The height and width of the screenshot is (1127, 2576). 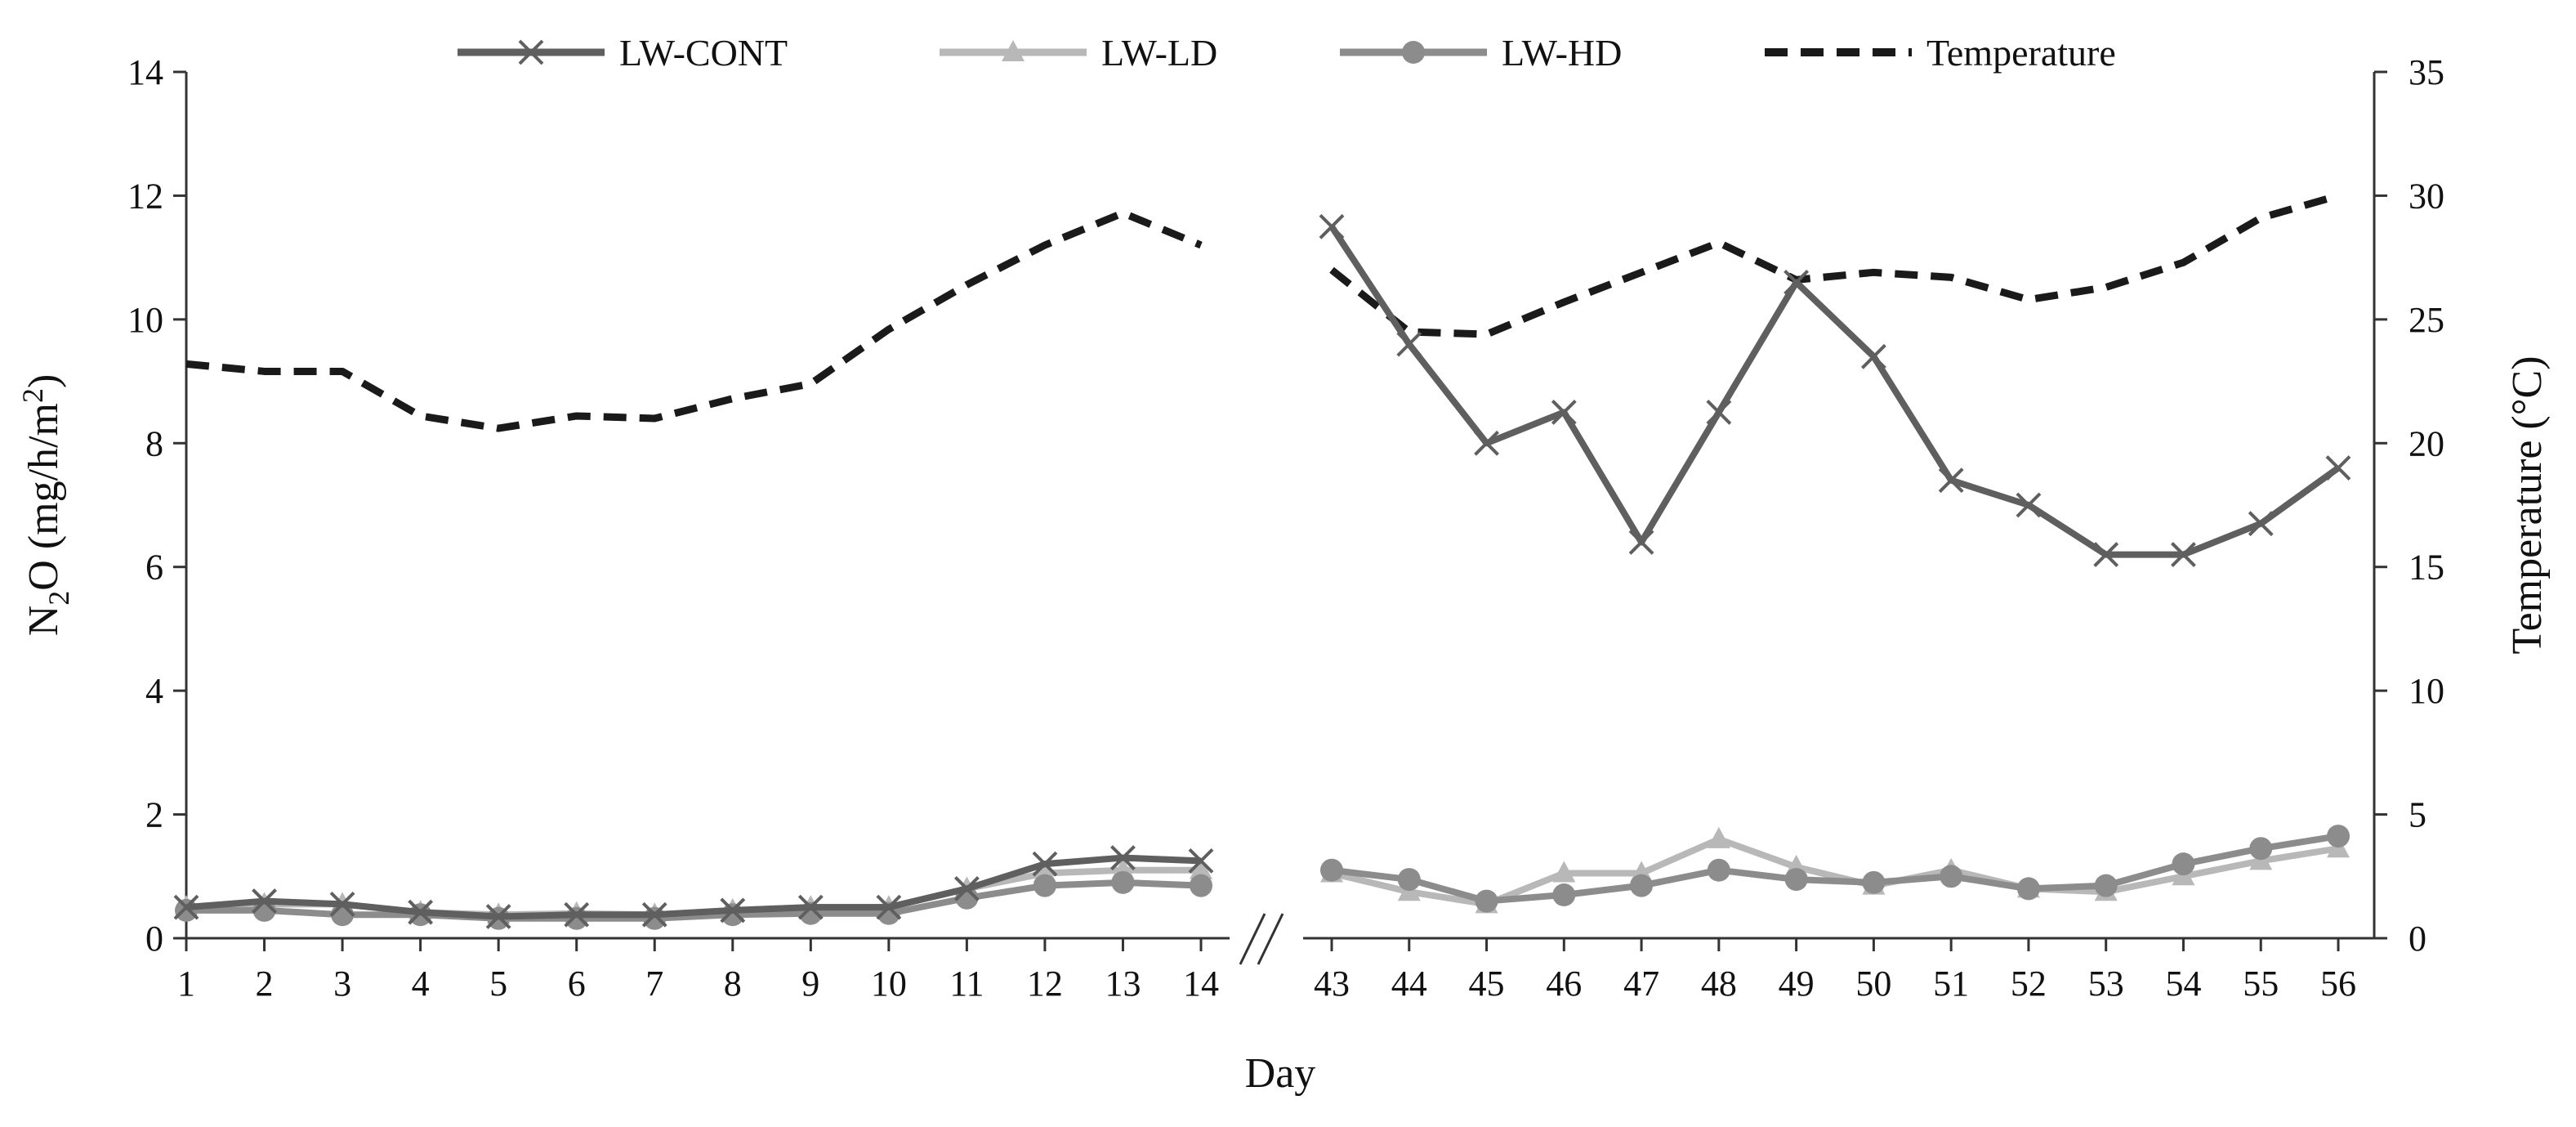 What do you see at coordinates (1409, 984) in the screenshot?
I see `x-tick-label: 44` at bounding box center [1409, 984].